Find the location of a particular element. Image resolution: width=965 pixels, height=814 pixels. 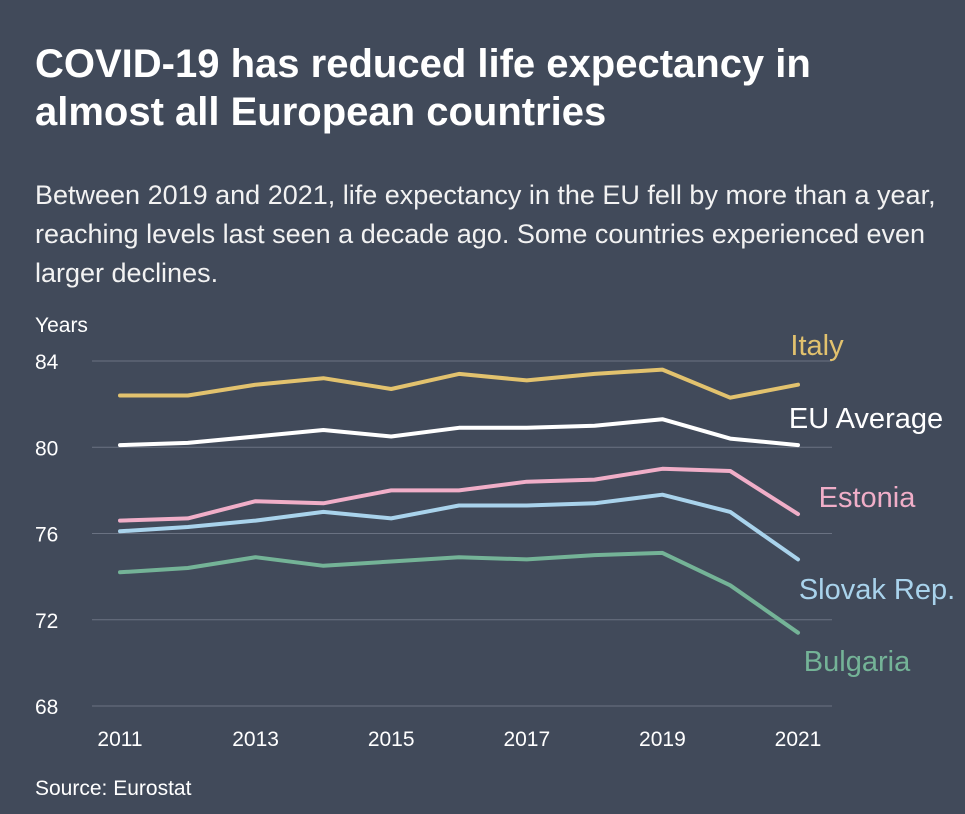

series-label-bulgaria: Bulgaria is located at coordinates (857, 662).